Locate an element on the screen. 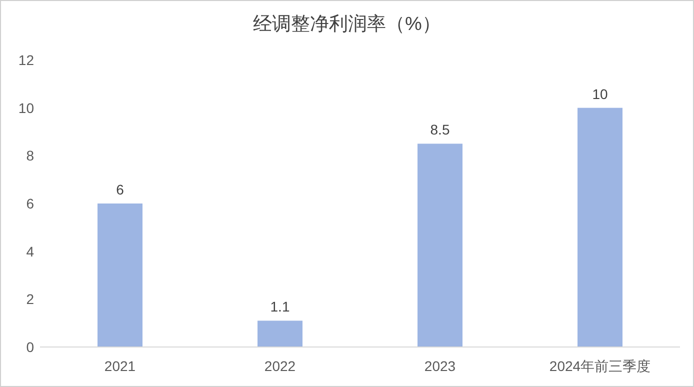  x-tick-label: 2023 is located at coordinates (440, 366).